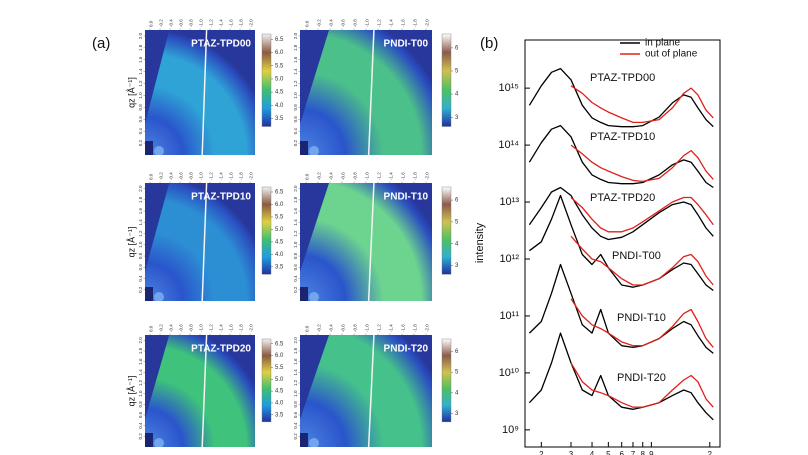  I want to click on x-tick-label: 7, so click(633, 452).